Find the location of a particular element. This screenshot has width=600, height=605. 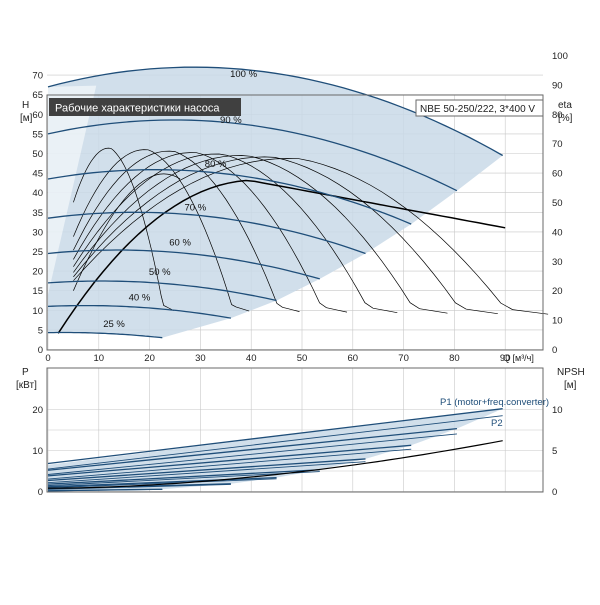

y-tick-label: 20 is located at coordinates (37, 272).